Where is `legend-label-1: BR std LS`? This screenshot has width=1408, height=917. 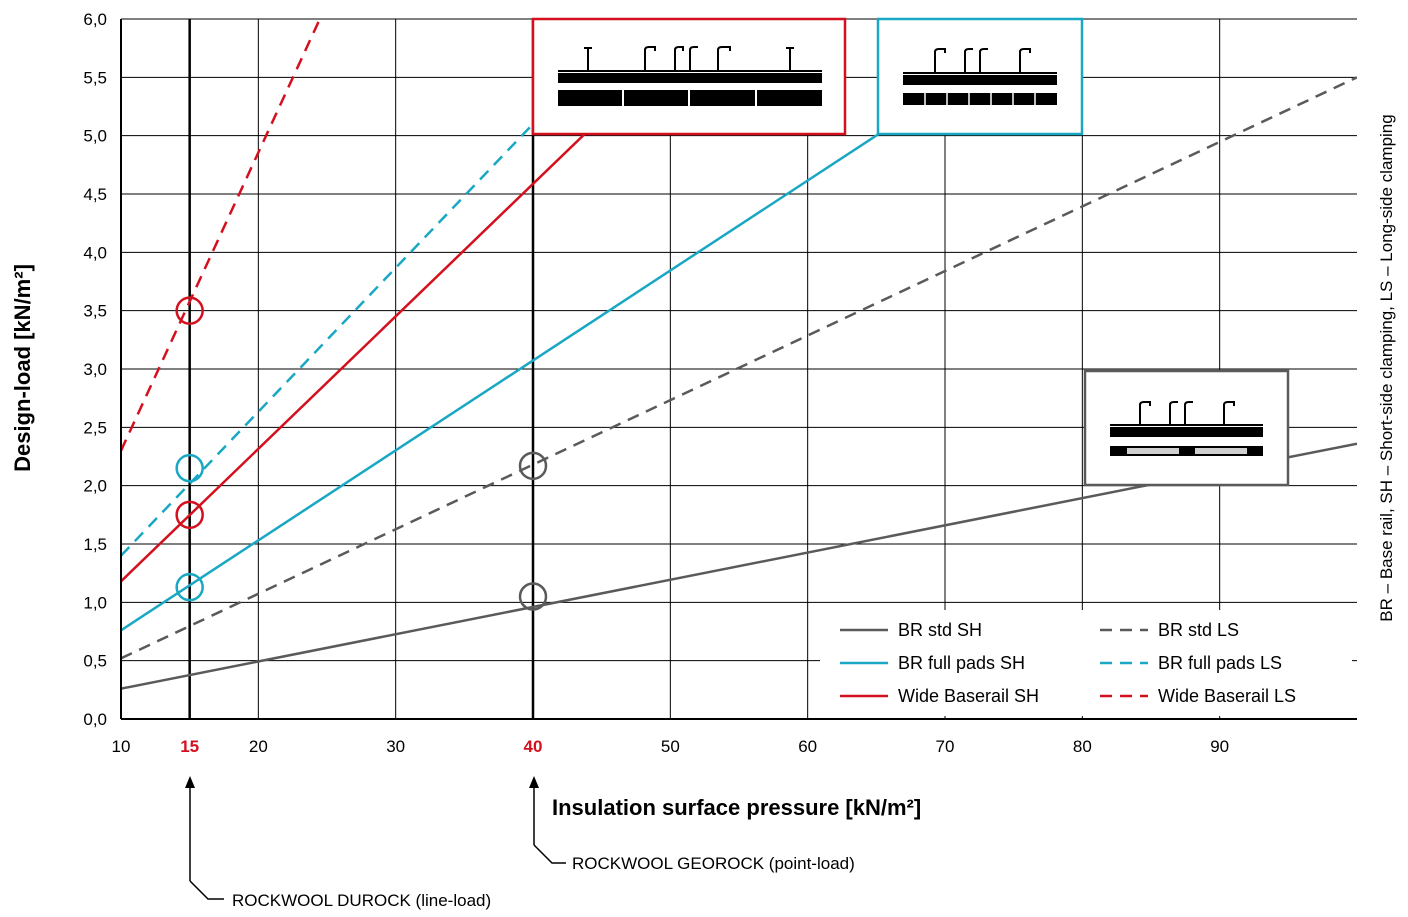
legend-label-1: BR std LS is located at coordinates (1198, 630).